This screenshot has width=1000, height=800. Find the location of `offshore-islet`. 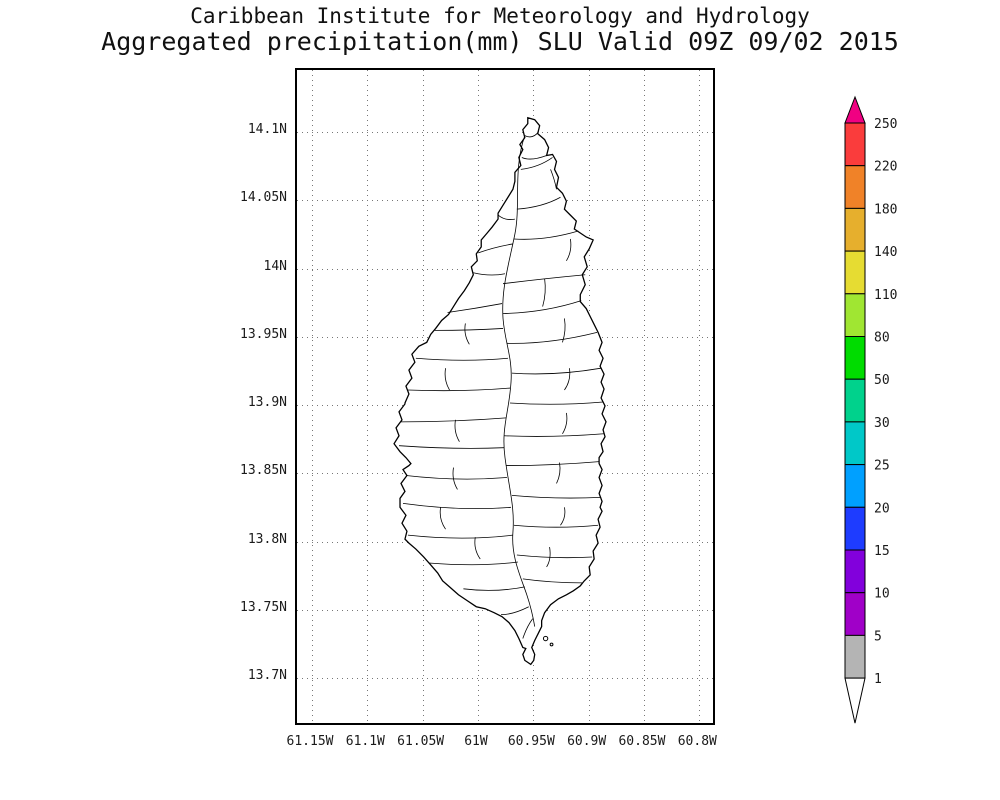

offshore-islet is located at coordinates (545, 638).